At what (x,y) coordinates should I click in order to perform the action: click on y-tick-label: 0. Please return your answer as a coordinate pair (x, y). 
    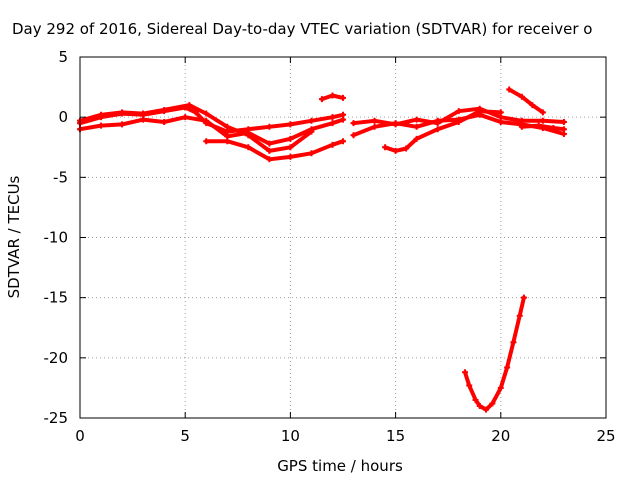
    Looking at the image, I should click on (63, 117).